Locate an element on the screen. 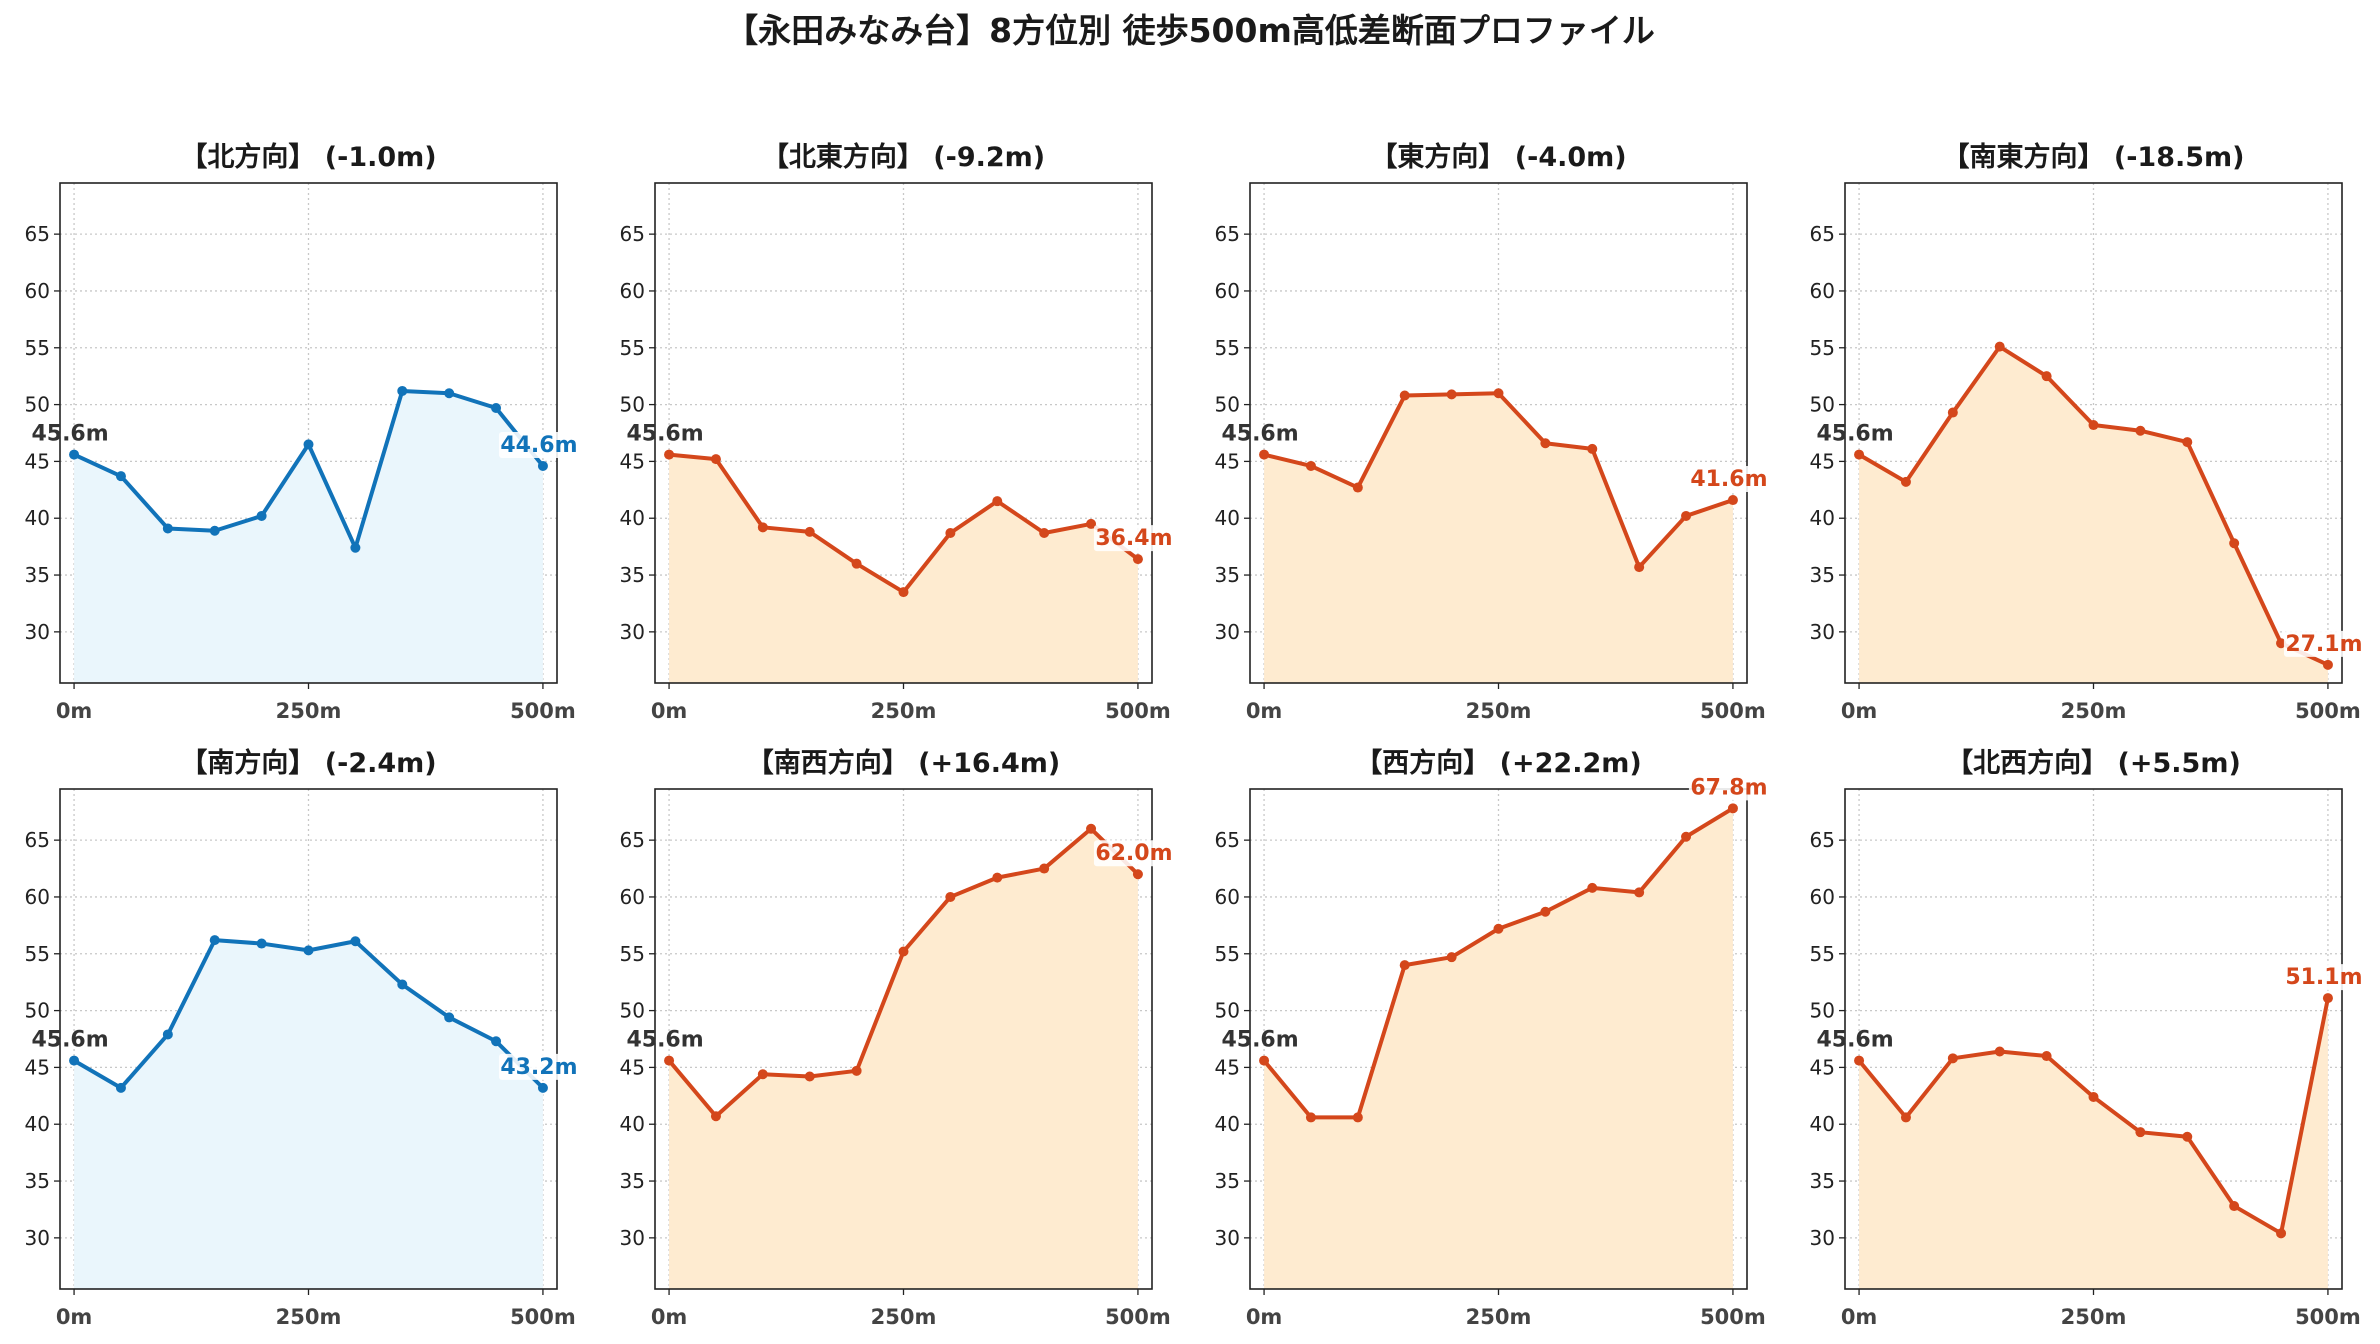 The image size is (2380, 1344). panel-title: 【東方向】 (-4.0m) is located at coordinates (1498, 157).